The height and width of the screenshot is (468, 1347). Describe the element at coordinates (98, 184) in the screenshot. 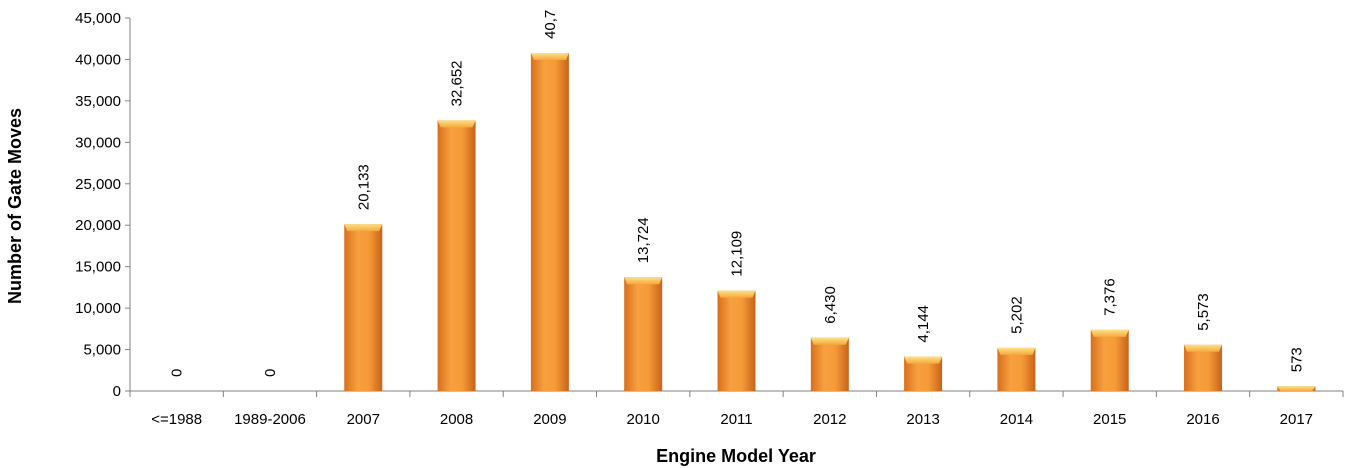

I see `y-tick-label: 25,000` at that location.